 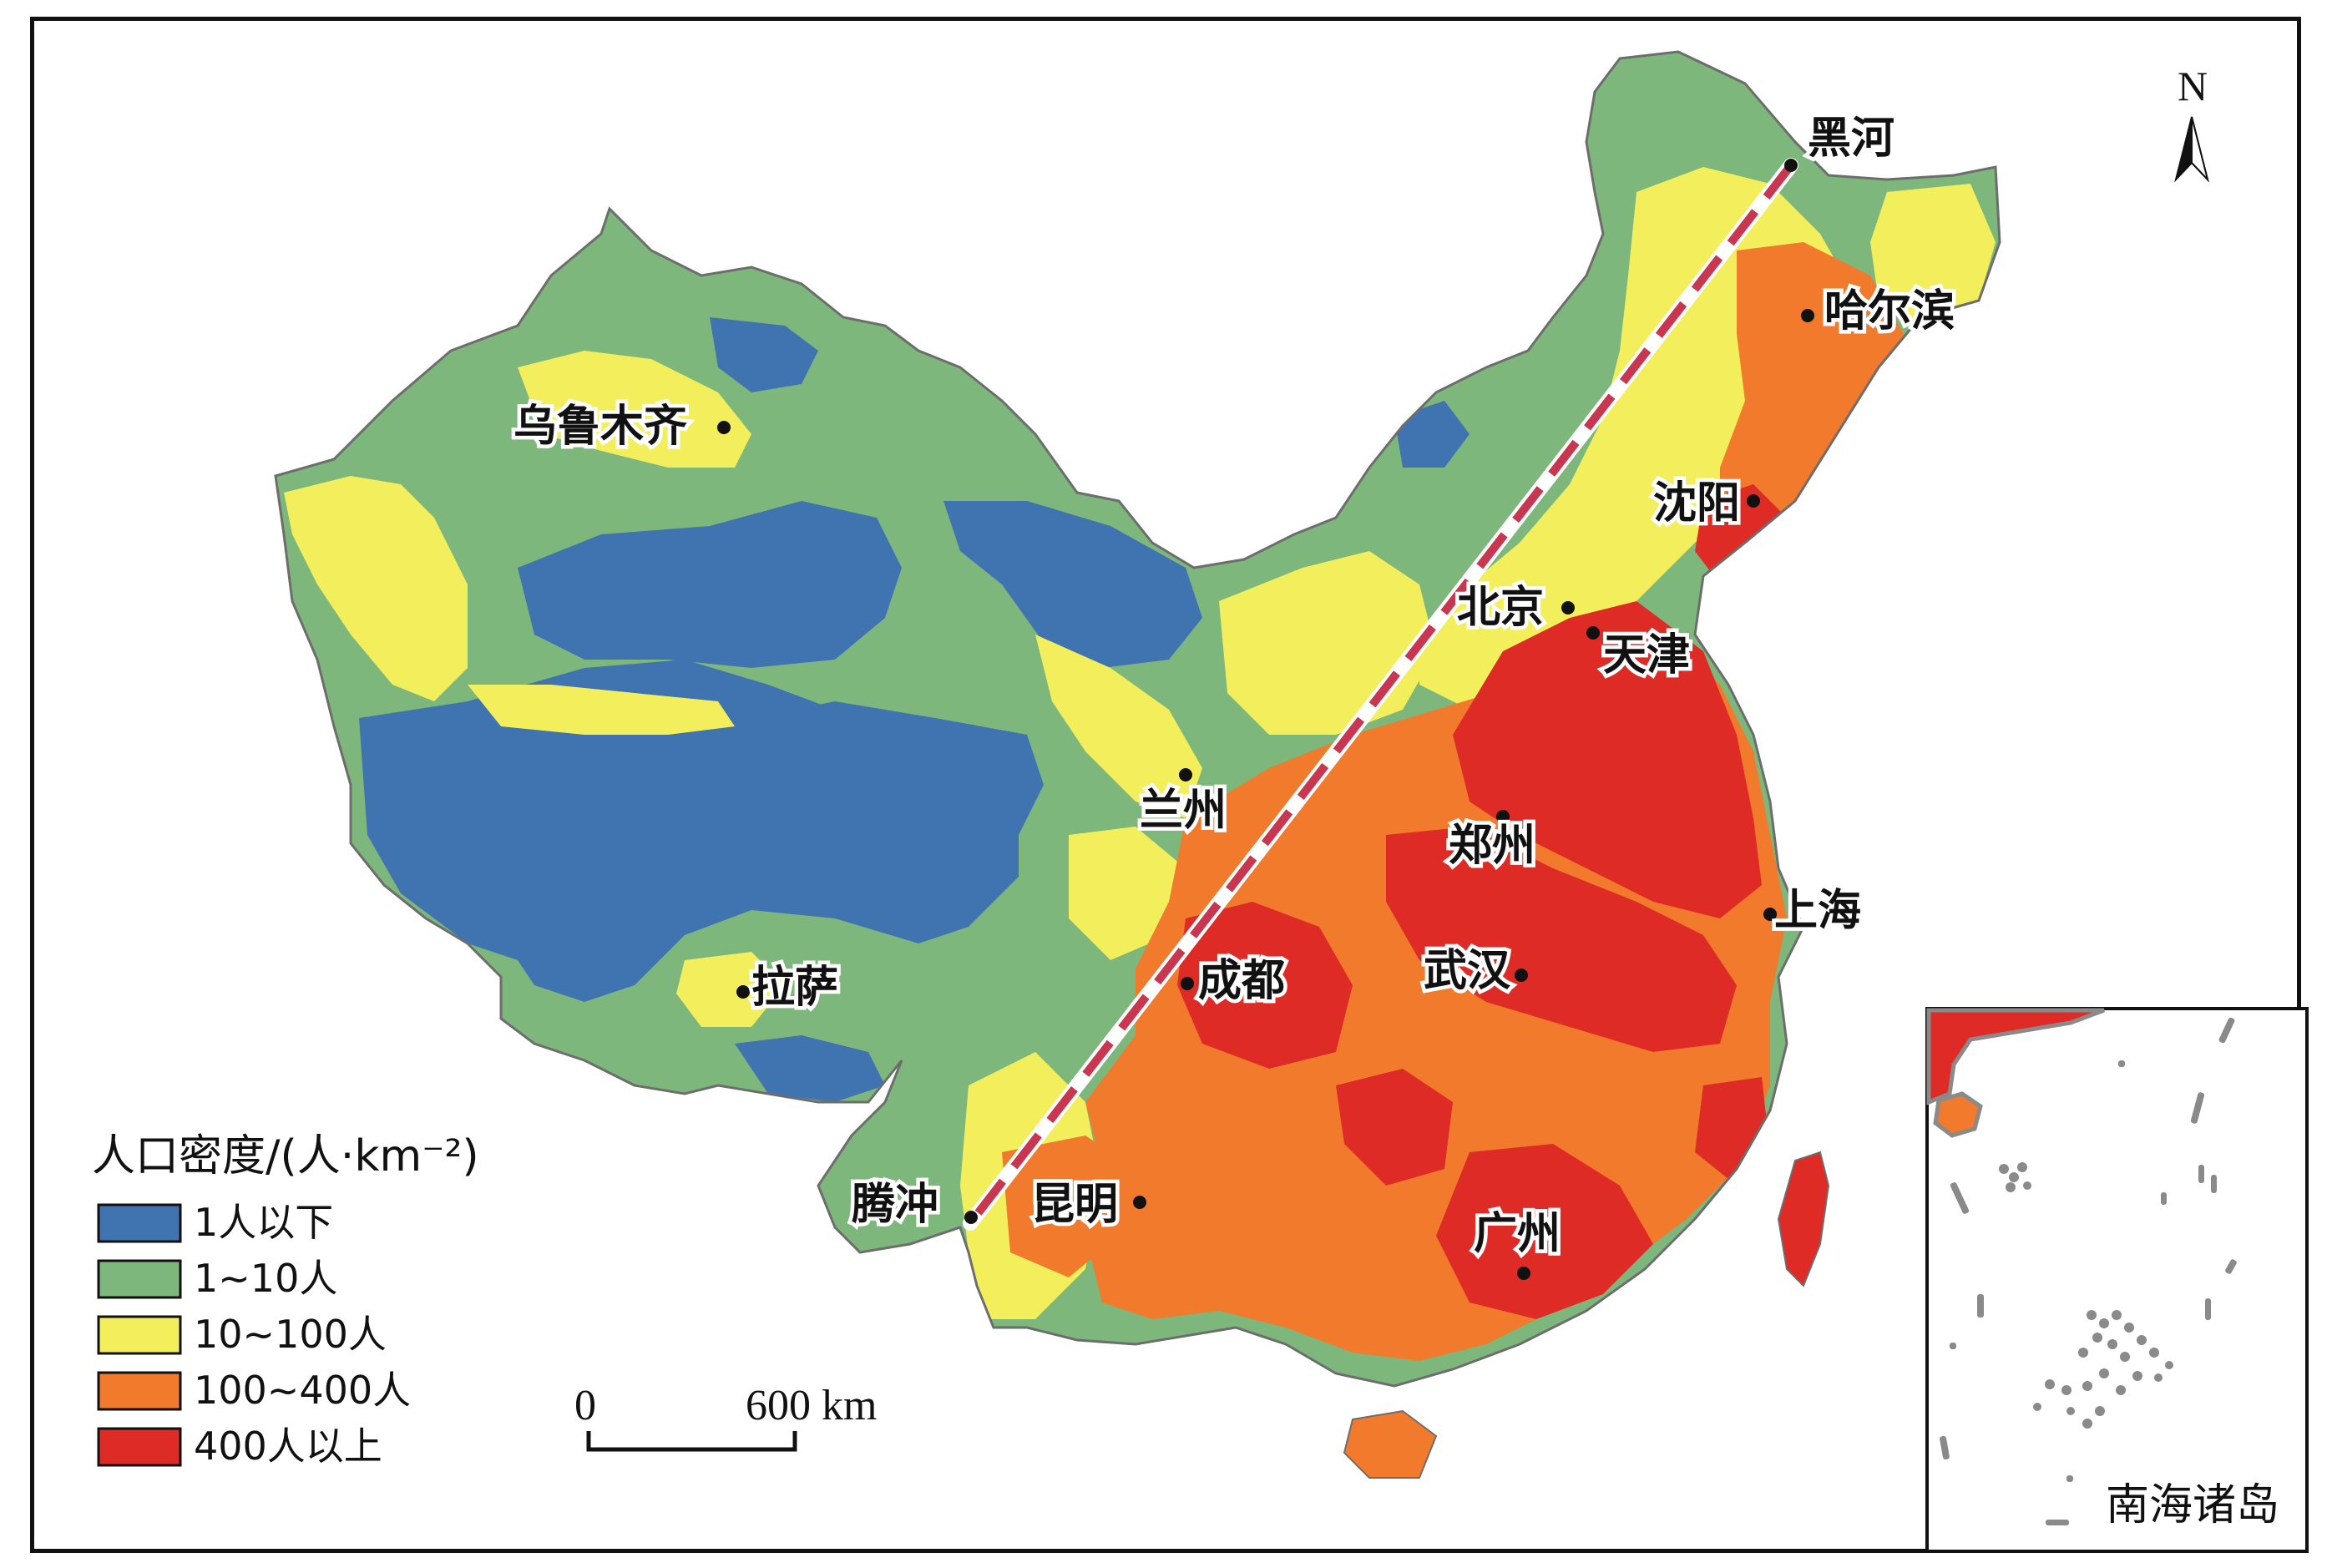 I want to click on density-orange-kunming, so click(x=1069, y=1206).